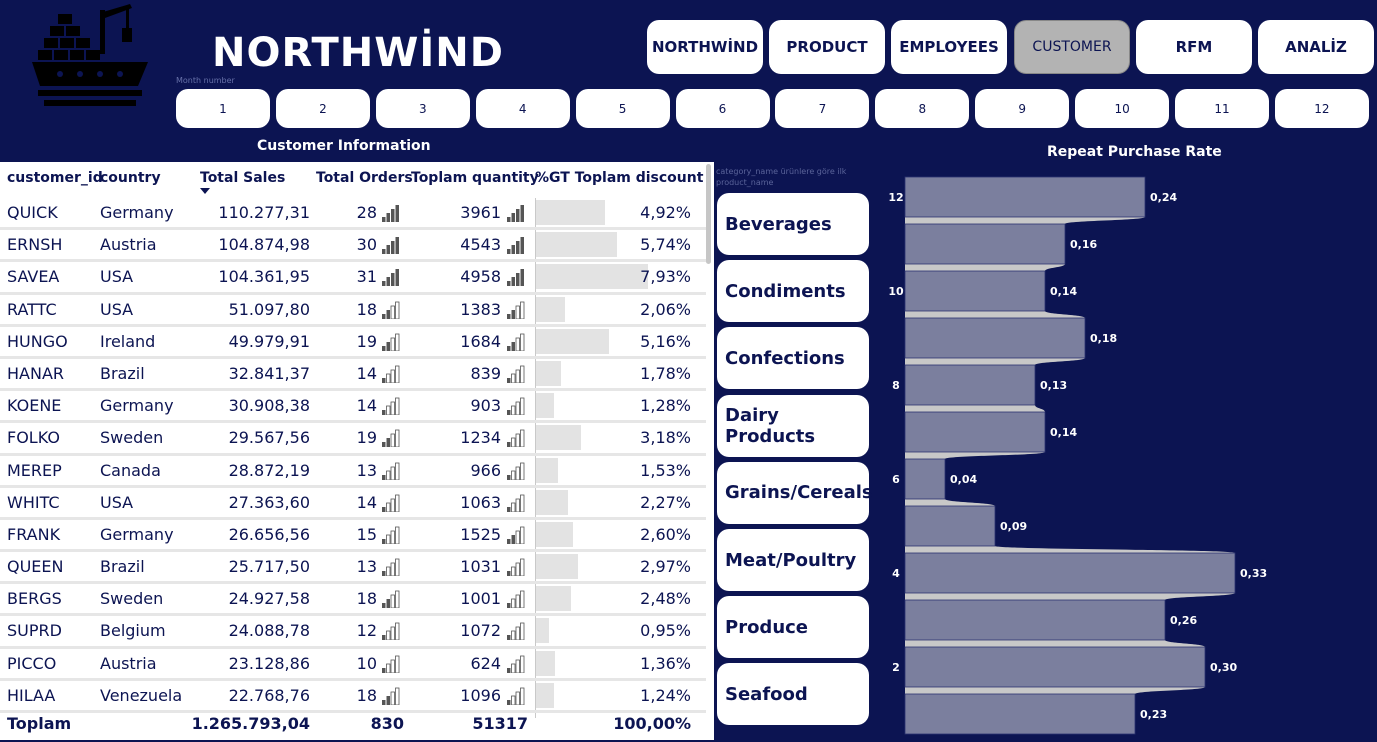 The width and height of the screenshot is (1377, 742). What do you see at coordinates (353, 375) in the screenshot?
I see `table-row: HANAR Brazil 32.841,37 14 839 1,78%` at bounding box center [353, 375].